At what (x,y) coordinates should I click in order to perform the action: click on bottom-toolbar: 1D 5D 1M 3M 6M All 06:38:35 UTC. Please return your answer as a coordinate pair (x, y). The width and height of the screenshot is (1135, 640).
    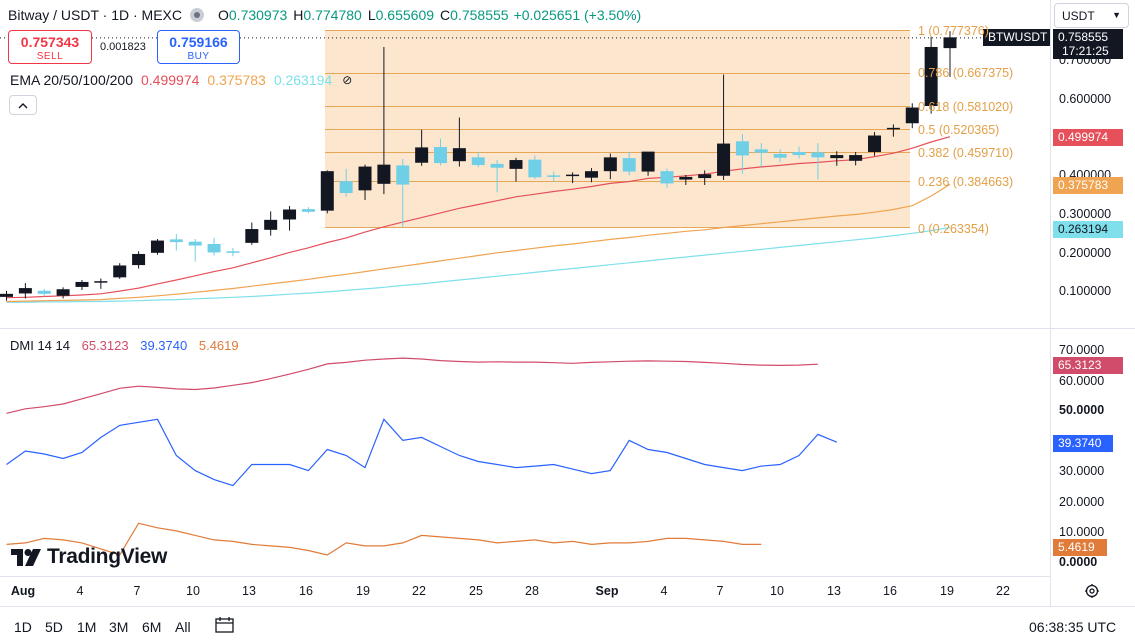
    Looking at the image, I should click on (567, 623).